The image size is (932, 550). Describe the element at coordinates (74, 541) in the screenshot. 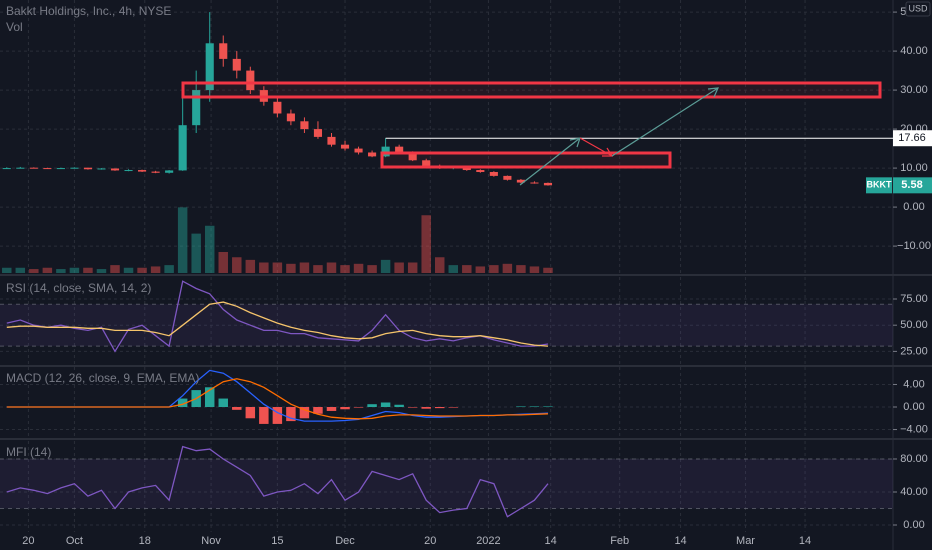

I see `x-tick-label: Oct` at that location.